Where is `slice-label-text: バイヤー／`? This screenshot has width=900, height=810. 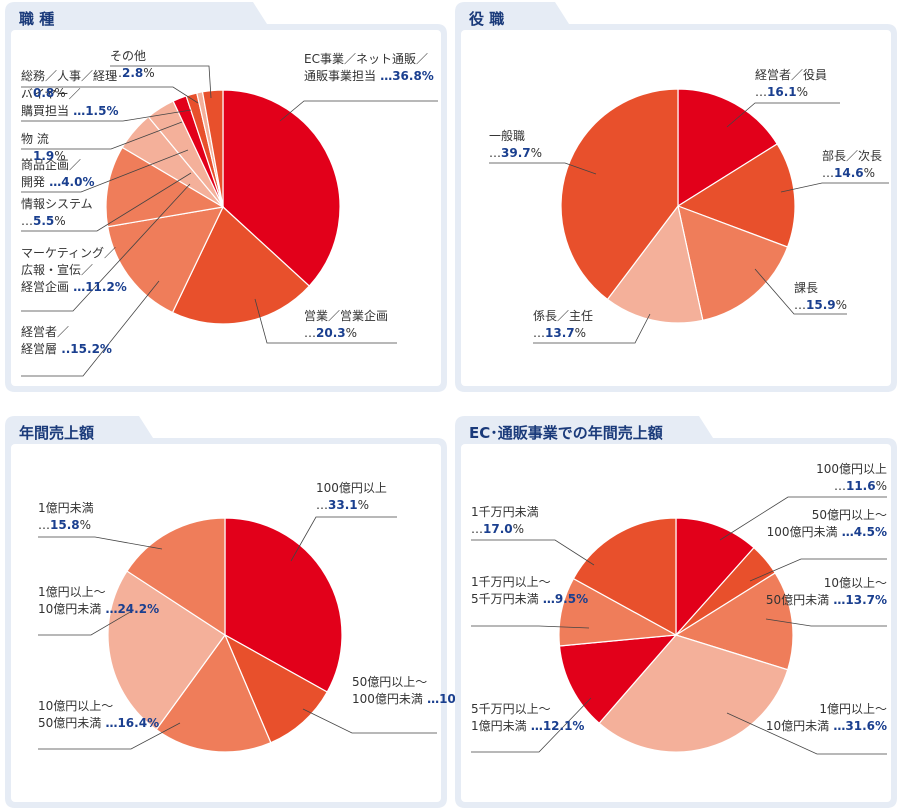
slice-label-text: バイヤー／ is located at coordinates (51, 94).